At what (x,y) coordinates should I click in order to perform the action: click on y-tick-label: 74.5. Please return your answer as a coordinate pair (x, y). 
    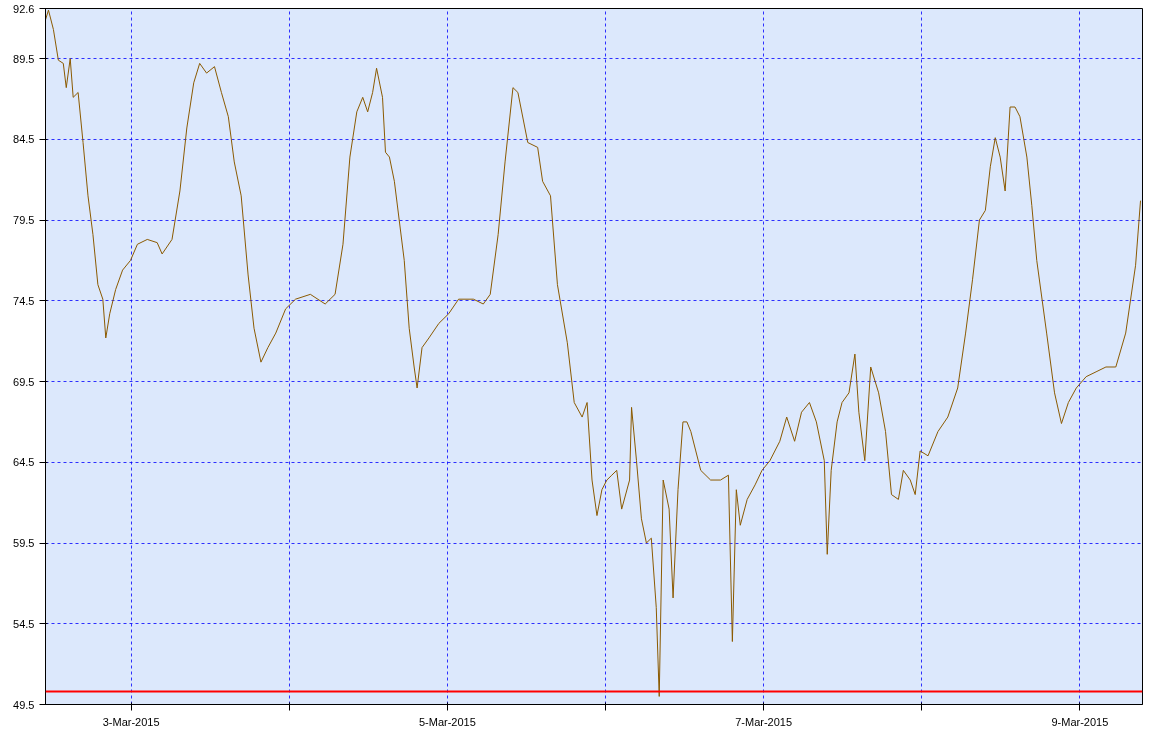
    Looking at the image, I should click on (24, 300).